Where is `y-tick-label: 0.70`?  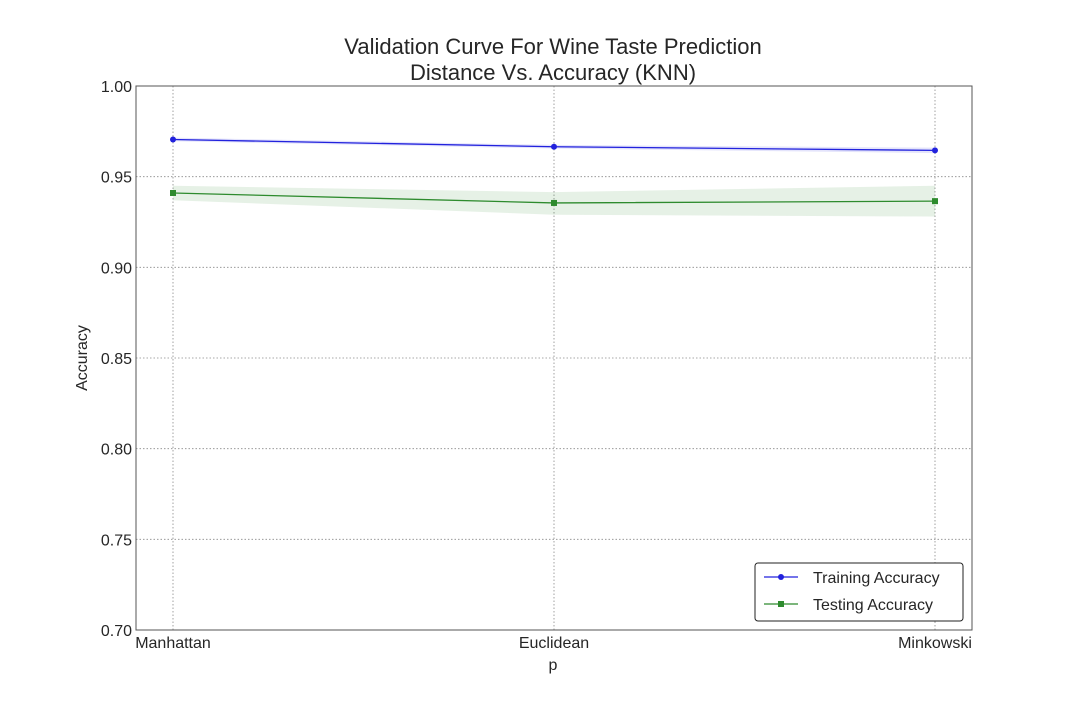
y-tick-label: 0.70 is located at coordinates (116, 631).